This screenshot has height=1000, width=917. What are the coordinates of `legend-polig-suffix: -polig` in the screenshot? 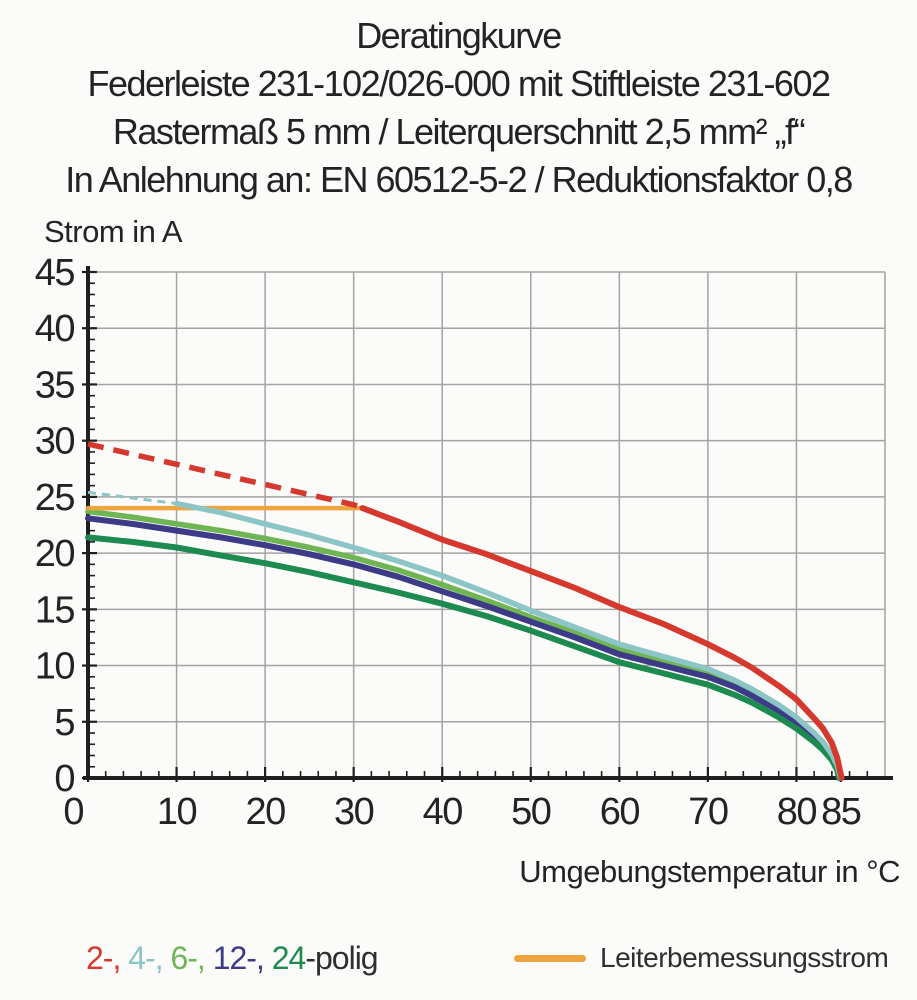 It's located at (341, 958).